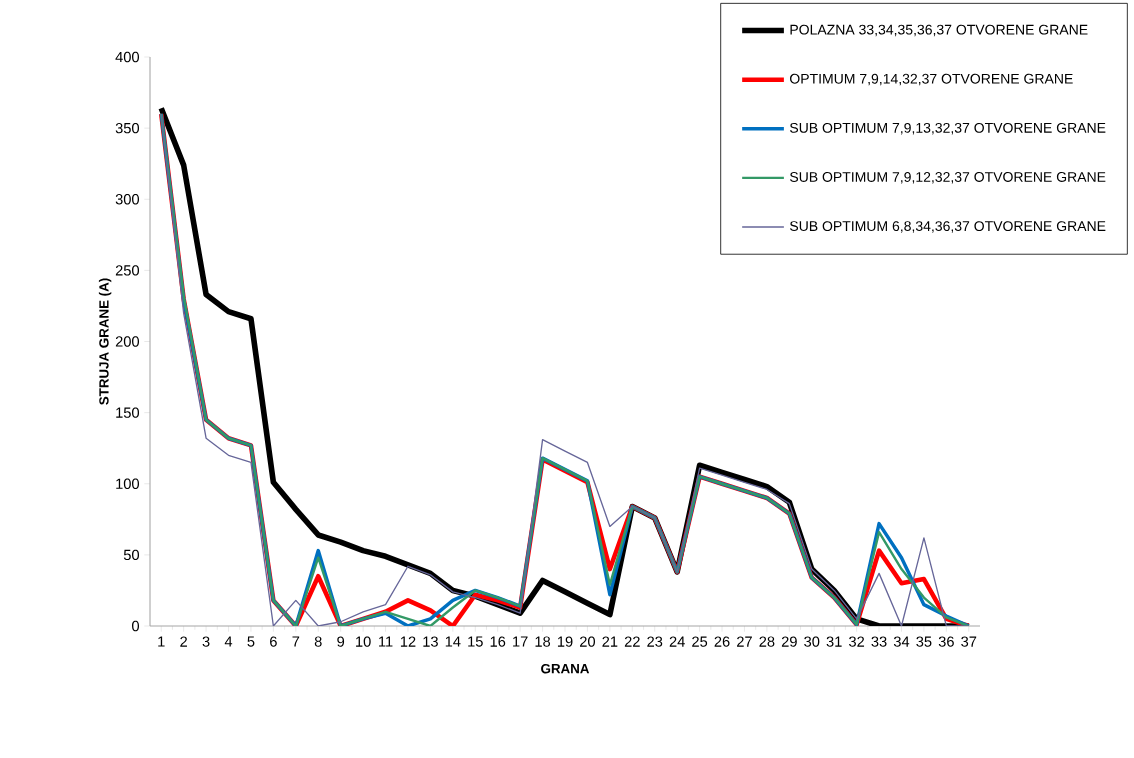 The height and width of the screenshot is (758, 1134). Describe the element at coordinates (700, 641) in the screenshot. I see `x-tick-label: 25` at that location.